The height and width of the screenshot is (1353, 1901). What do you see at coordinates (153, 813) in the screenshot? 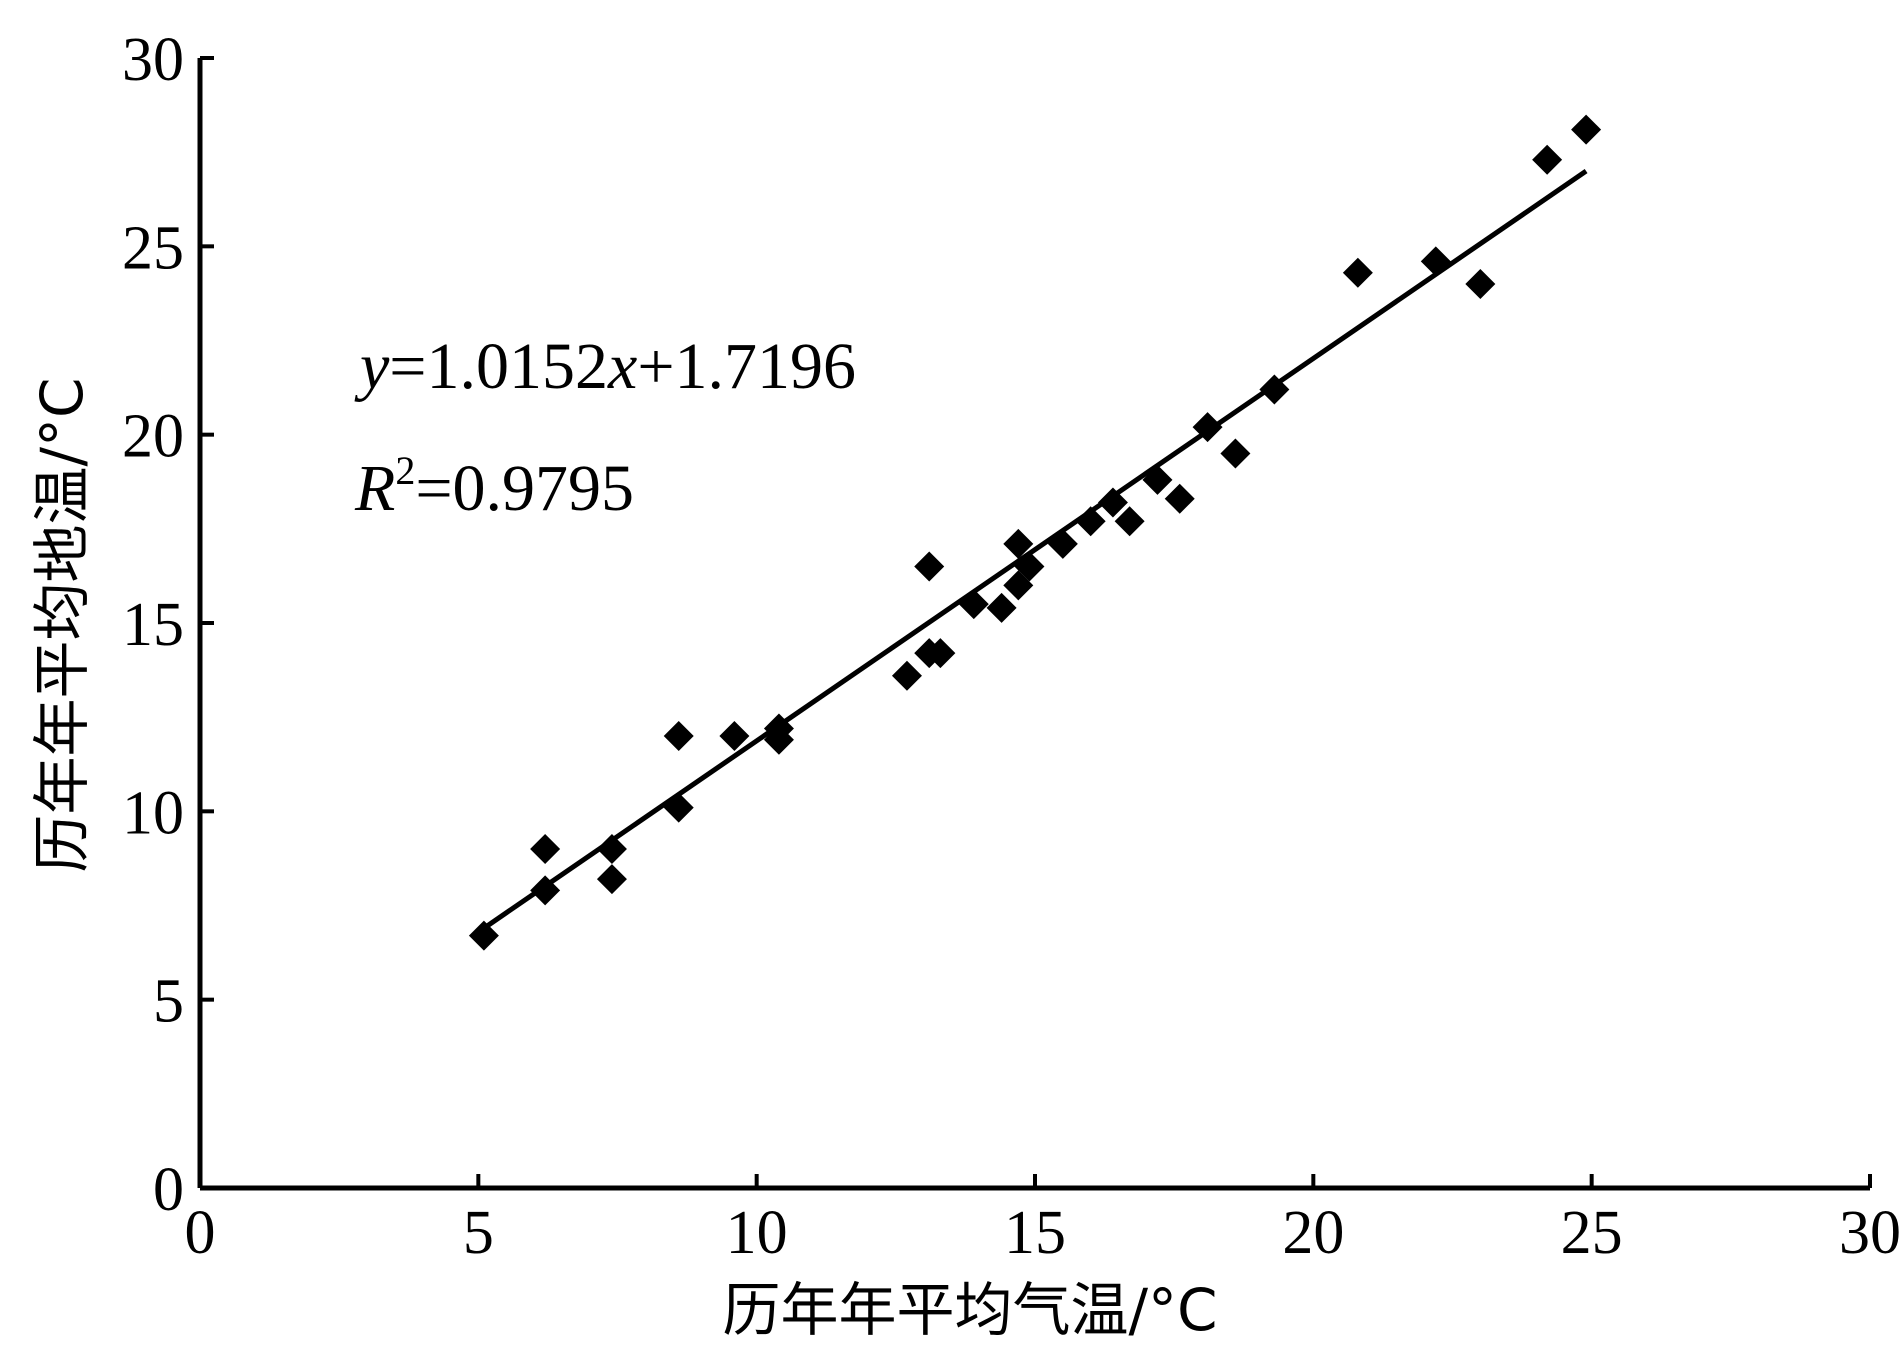
I see `y-tick-label: 10` at bounding box center [153, 813].